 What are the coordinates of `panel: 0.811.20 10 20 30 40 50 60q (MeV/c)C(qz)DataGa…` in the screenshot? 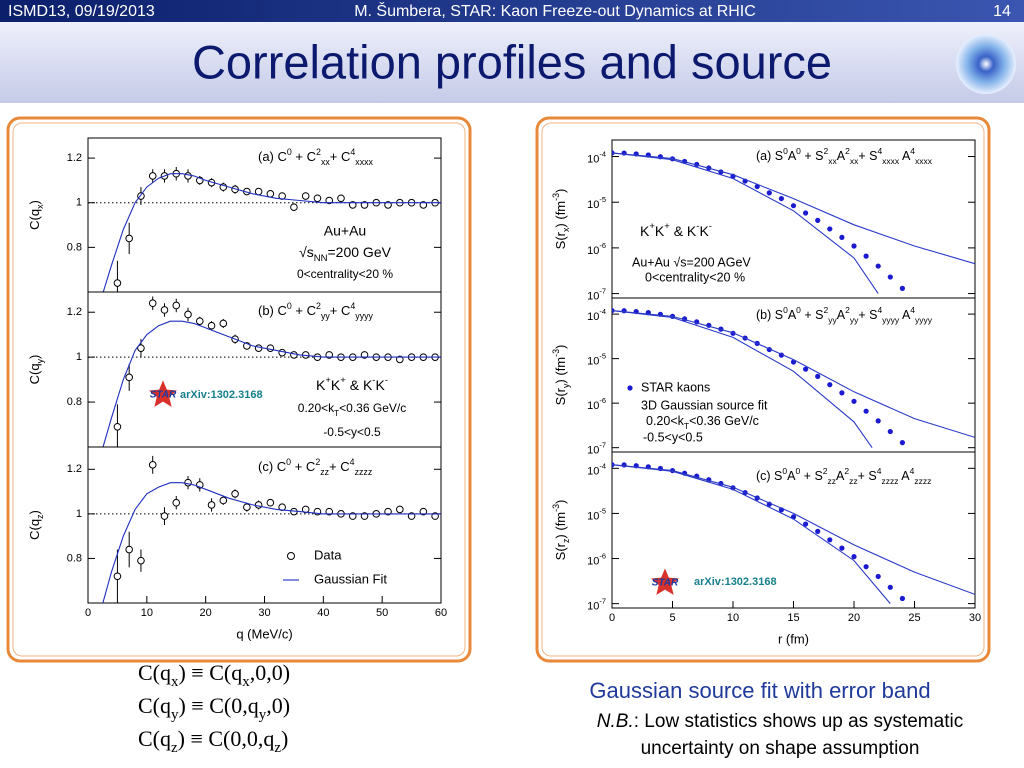 It's located at (237, 543).